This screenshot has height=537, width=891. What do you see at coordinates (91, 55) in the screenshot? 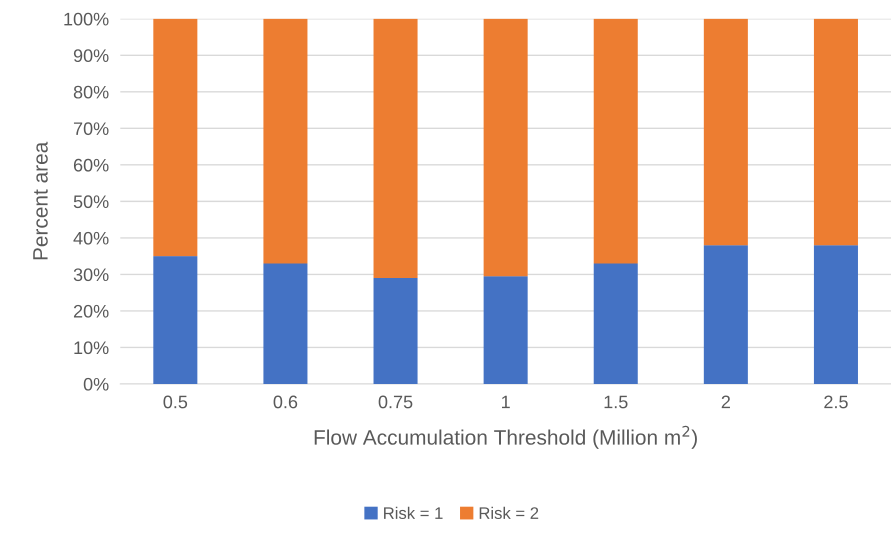
I see `y-tick-label: 90%` at bounding box center [91, 55].